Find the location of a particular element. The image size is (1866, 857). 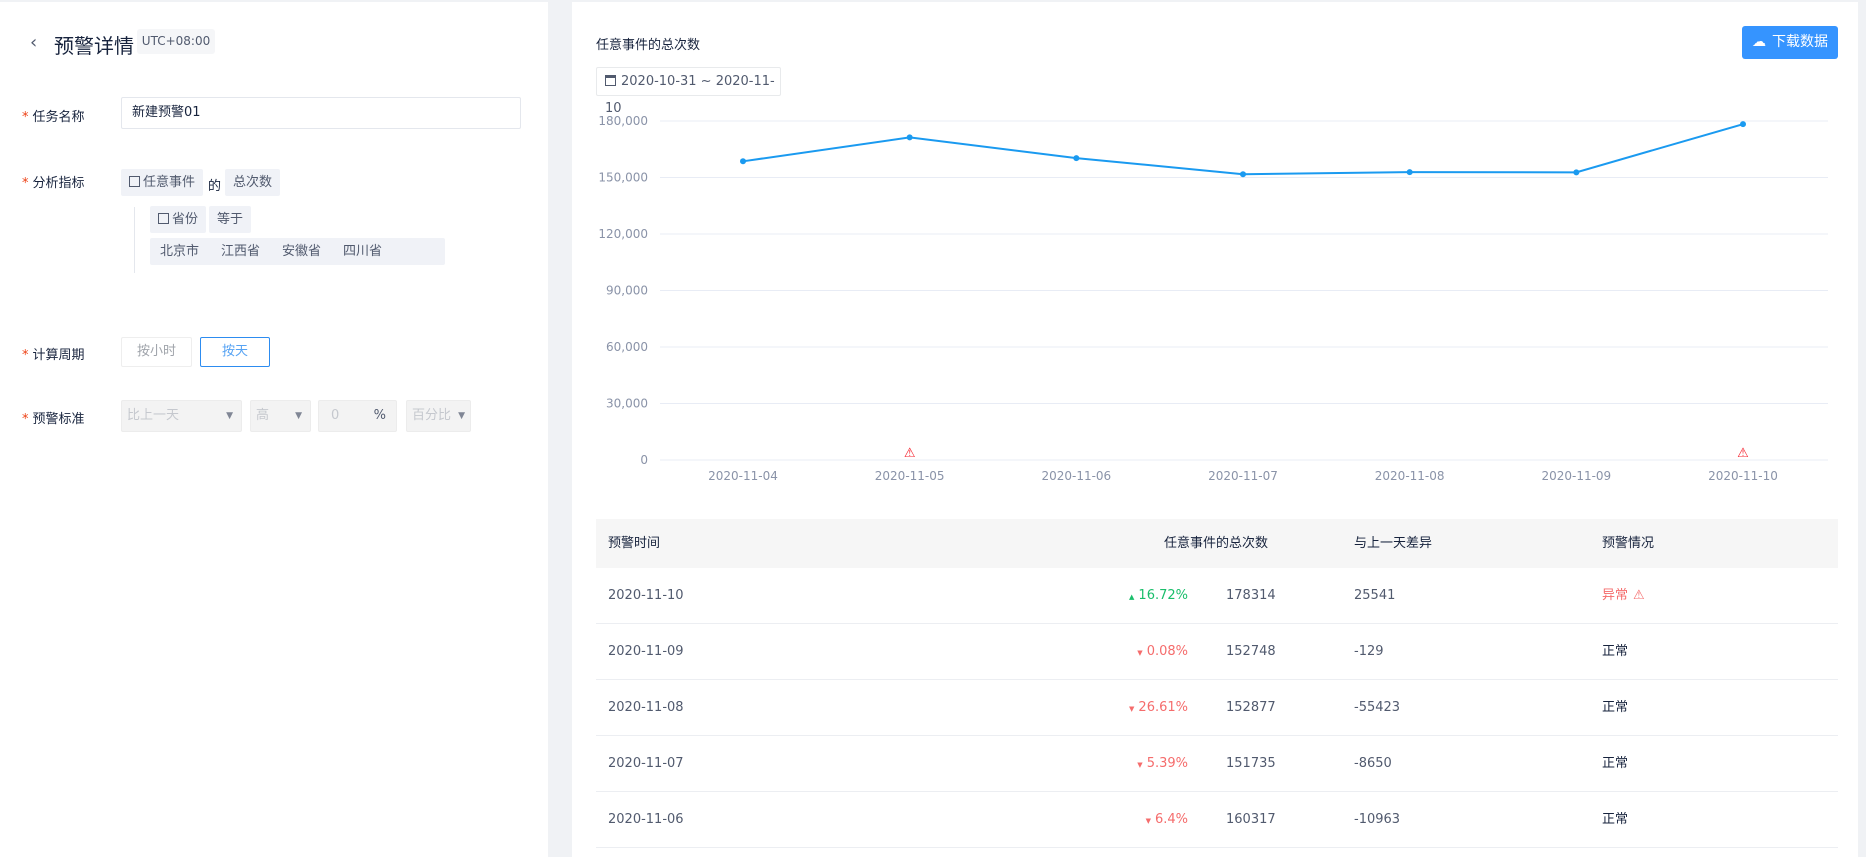

row-change: ▼ 6.4% is located at coordinates (1166, 819).